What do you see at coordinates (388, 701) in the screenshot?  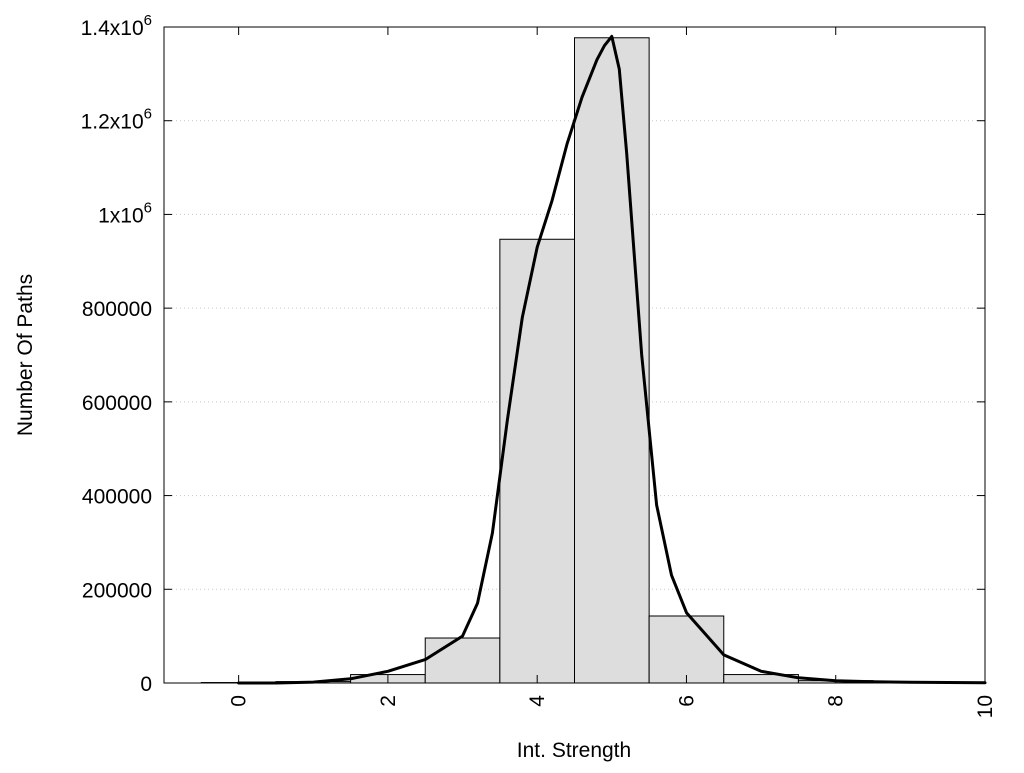 I see `x-tick-label: 2` at bounding box center [388, 701].